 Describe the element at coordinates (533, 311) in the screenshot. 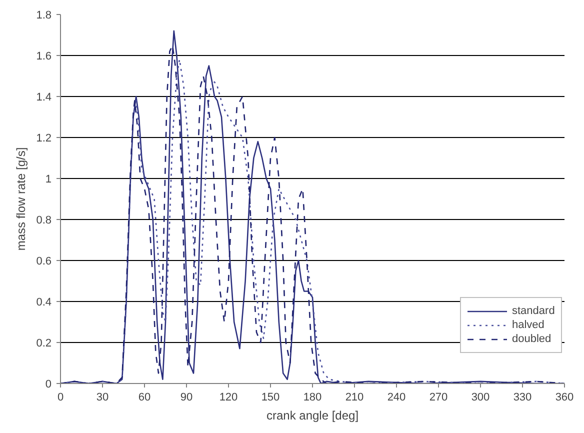

I see `legend-label: standard` at that location.